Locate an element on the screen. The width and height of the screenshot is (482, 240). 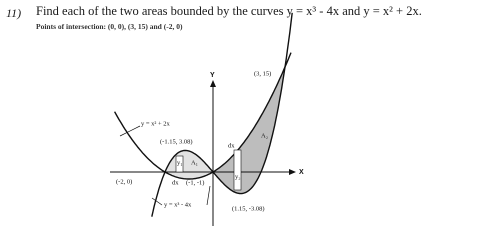
x-arrow is located at coordinates (292, 172).